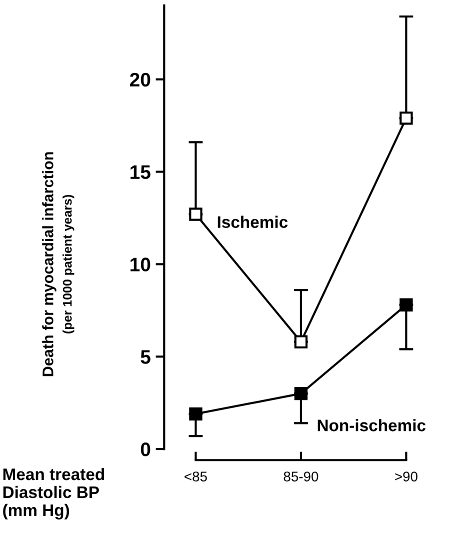 The height and width of the screenshot is (541, 456). What do you see at coordinates (406, 477) in the screenshot?
I see `x-tick-label: >90` at bounding box center [406, 477].